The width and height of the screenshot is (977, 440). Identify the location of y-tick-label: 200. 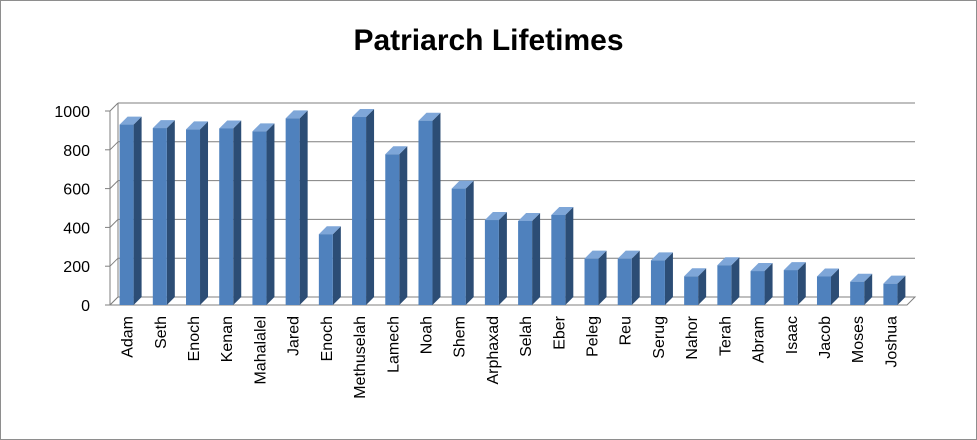
(76, 267).